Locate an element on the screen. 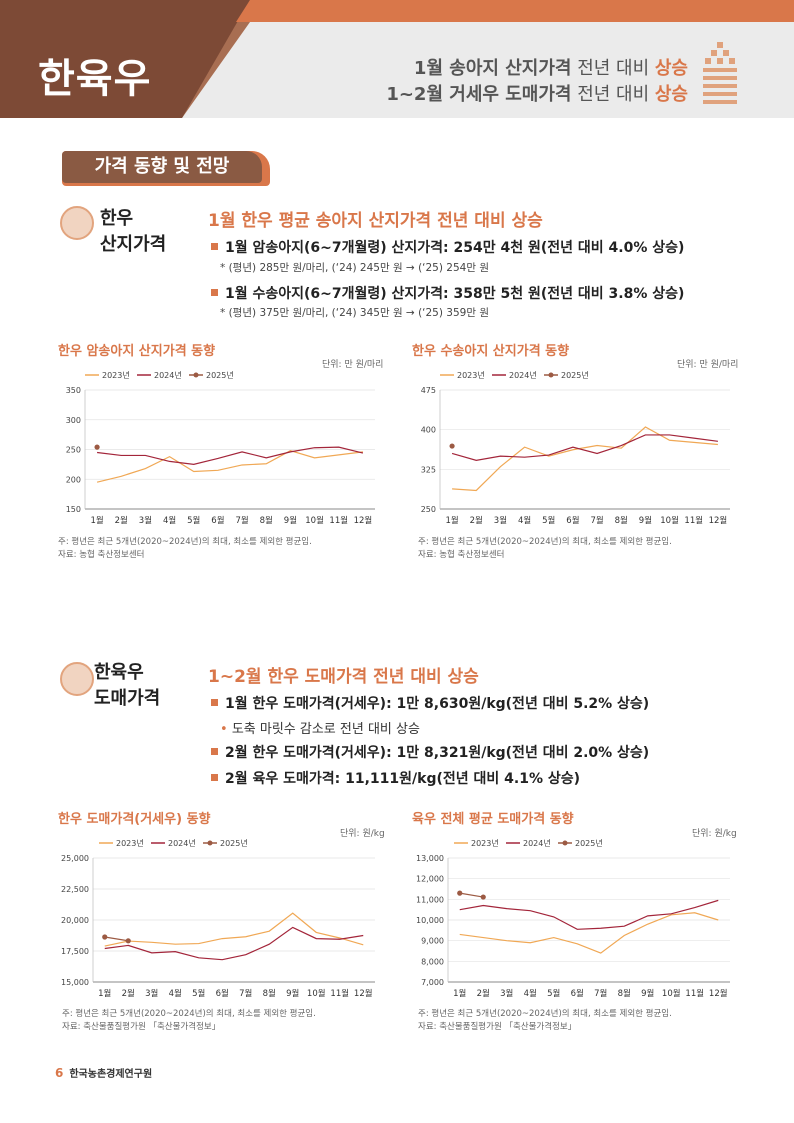  footer-org: 한국농촌경제연구원 is located at coordinates (111, 1074).